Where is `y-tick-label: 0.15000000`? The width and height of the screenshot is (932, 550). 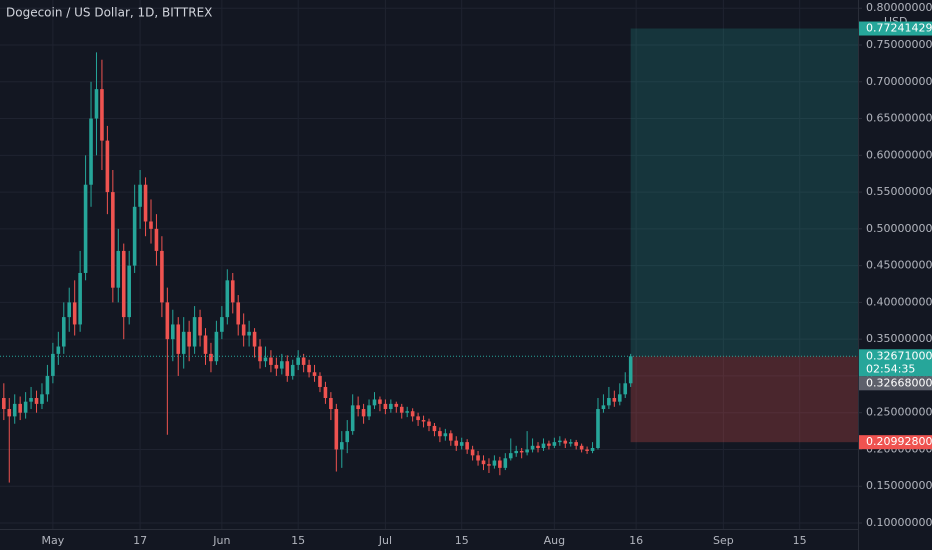
y-tick-label: 0.15000000 is located at coordinates (899, 485).